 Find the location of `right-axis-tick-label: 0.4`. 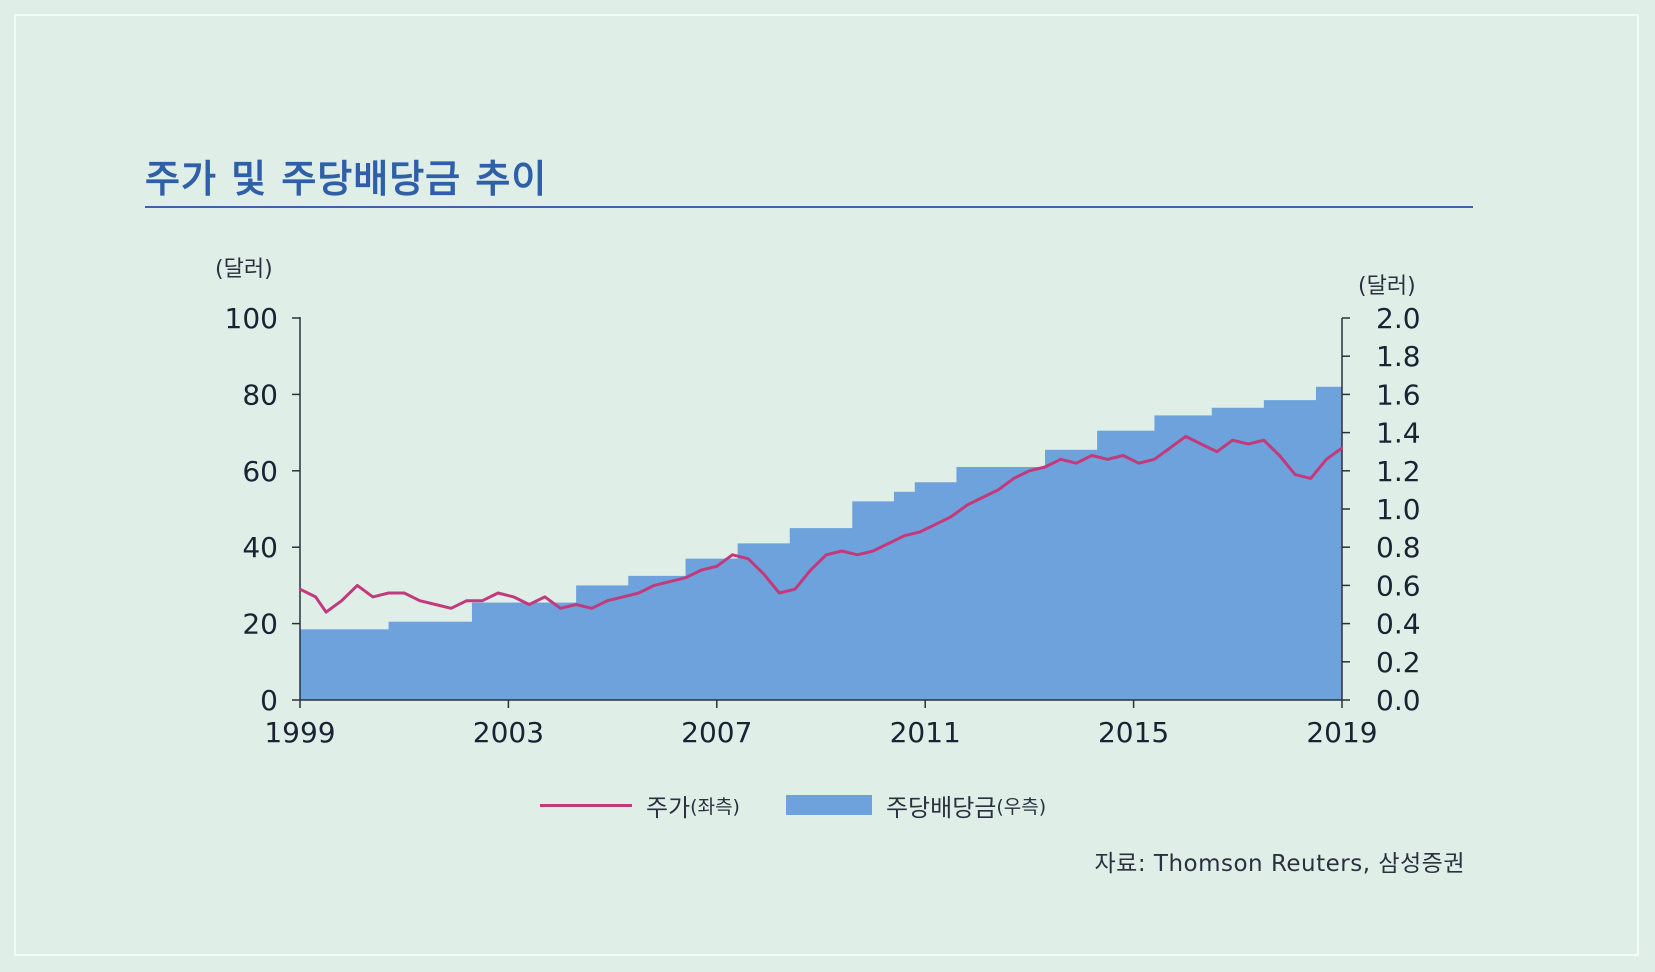

right-axis-tick-label: 0.4 is located at coordinates (1398, 624).